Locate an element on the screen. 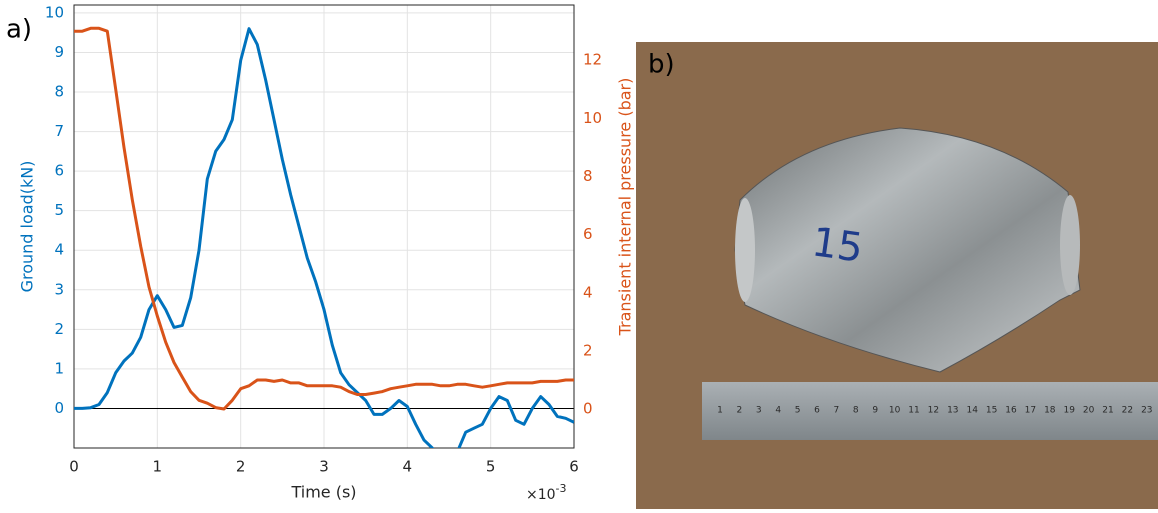  y-tick-label: 6 is located at coordinates (59, 171).